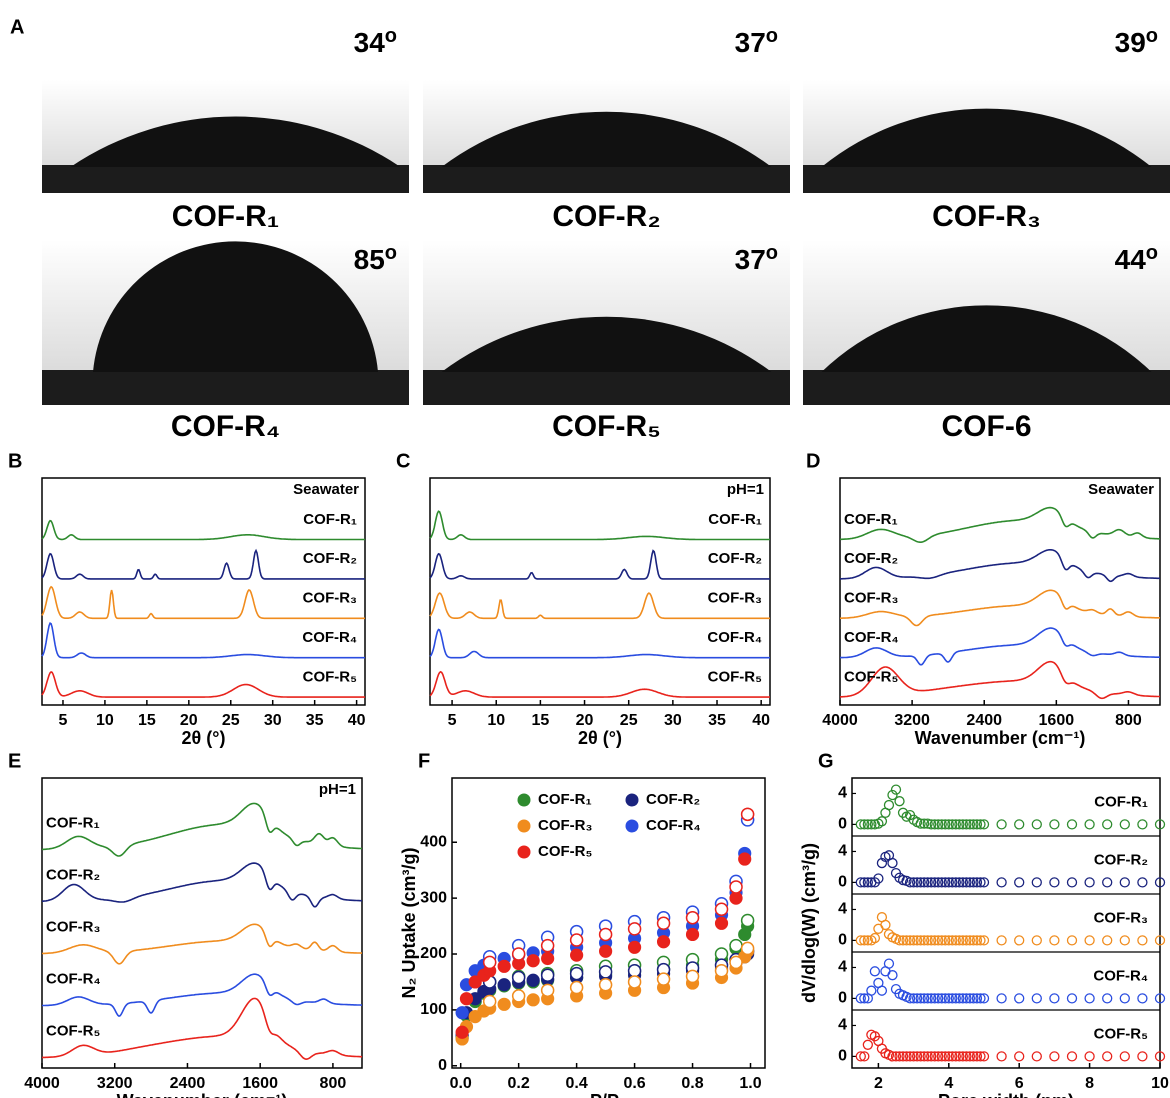  I want to click on x-tick-label: 0.0, so click(461, 1083).